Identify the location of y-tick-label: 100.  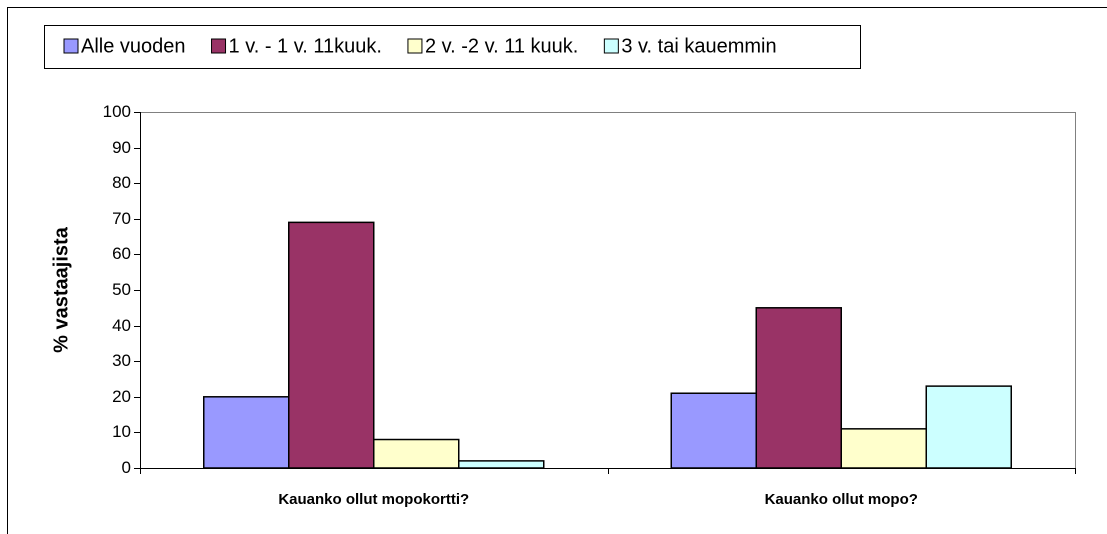
(117, 111).